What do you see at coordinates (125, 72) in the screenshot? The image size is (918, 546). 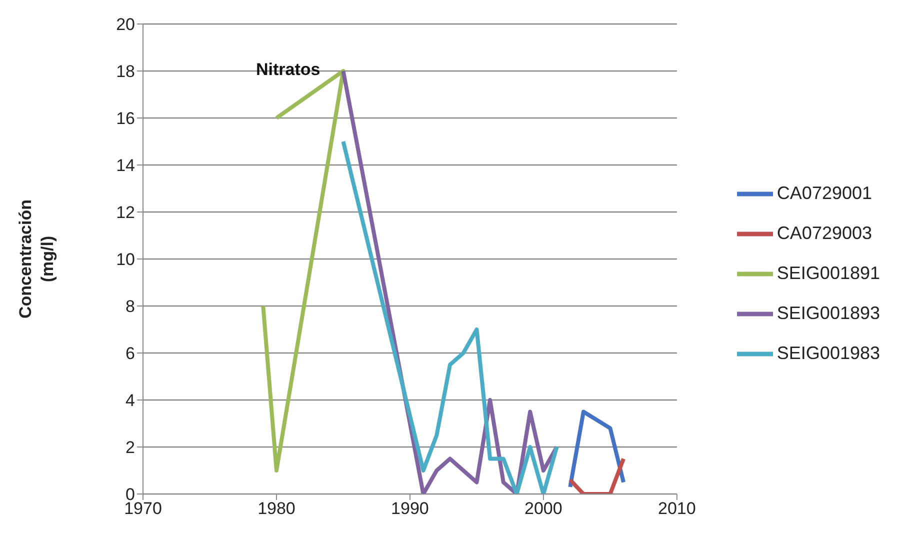 I see `y-tick-label: 18` at bounding box center [125, 72].